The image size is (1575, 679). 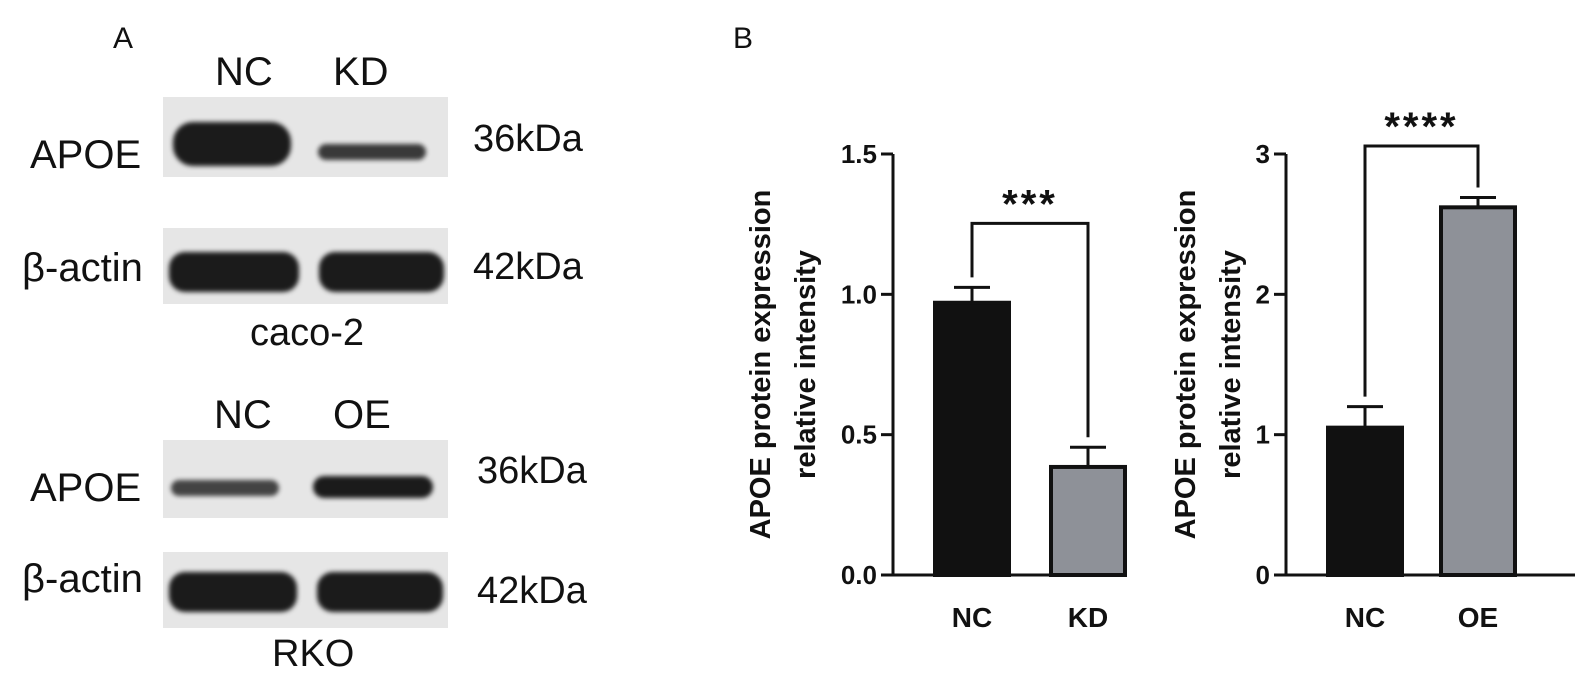 I want to click on caco2-apoe-blot, so click(x=305, y=137).